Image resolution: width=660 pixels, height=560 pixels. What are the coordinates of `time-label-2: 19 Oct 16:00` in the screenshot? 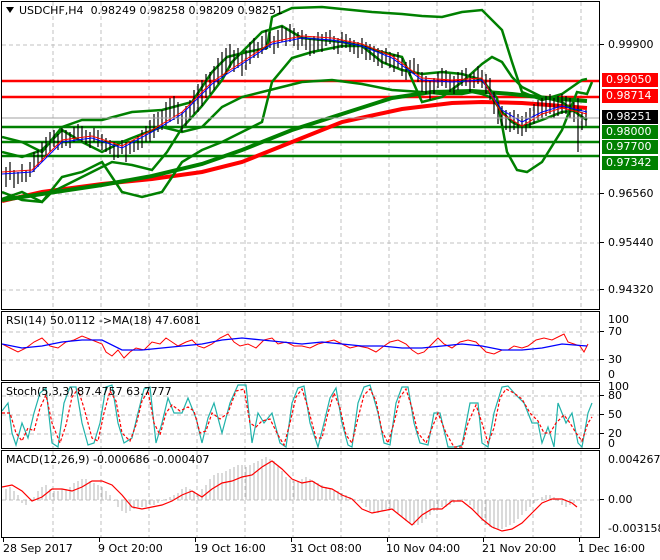 It's located at (230, 548).